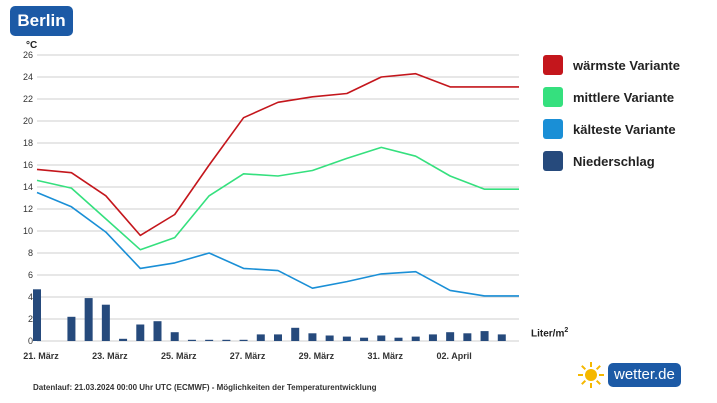  What do you see at coordinates (30, 319) in the screenshot?
I see `y-tick-label: 2` at bounding box center [30, 319].